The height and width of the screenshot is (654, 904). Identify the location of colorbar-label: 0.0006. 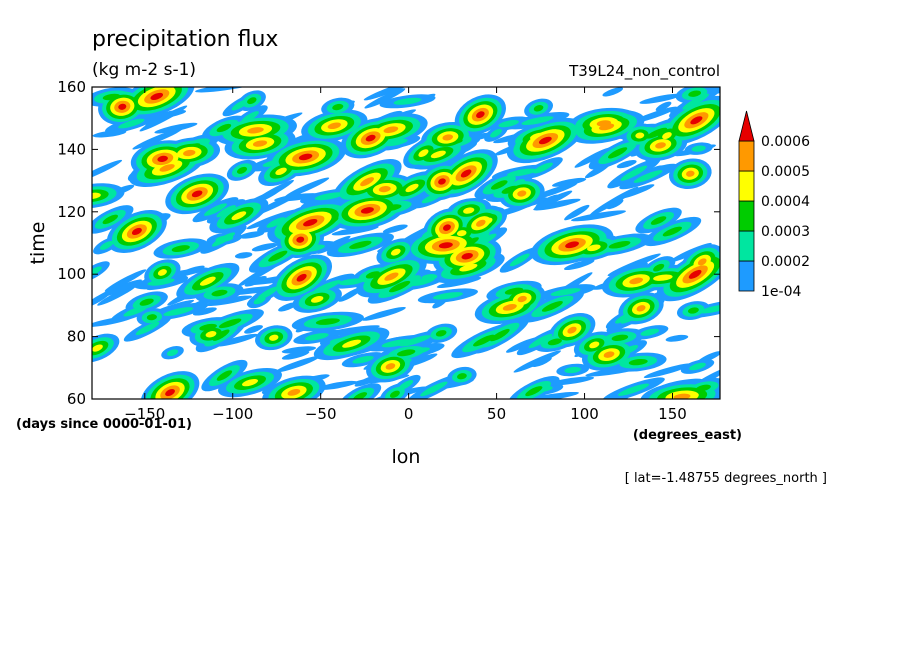
(785, 142).